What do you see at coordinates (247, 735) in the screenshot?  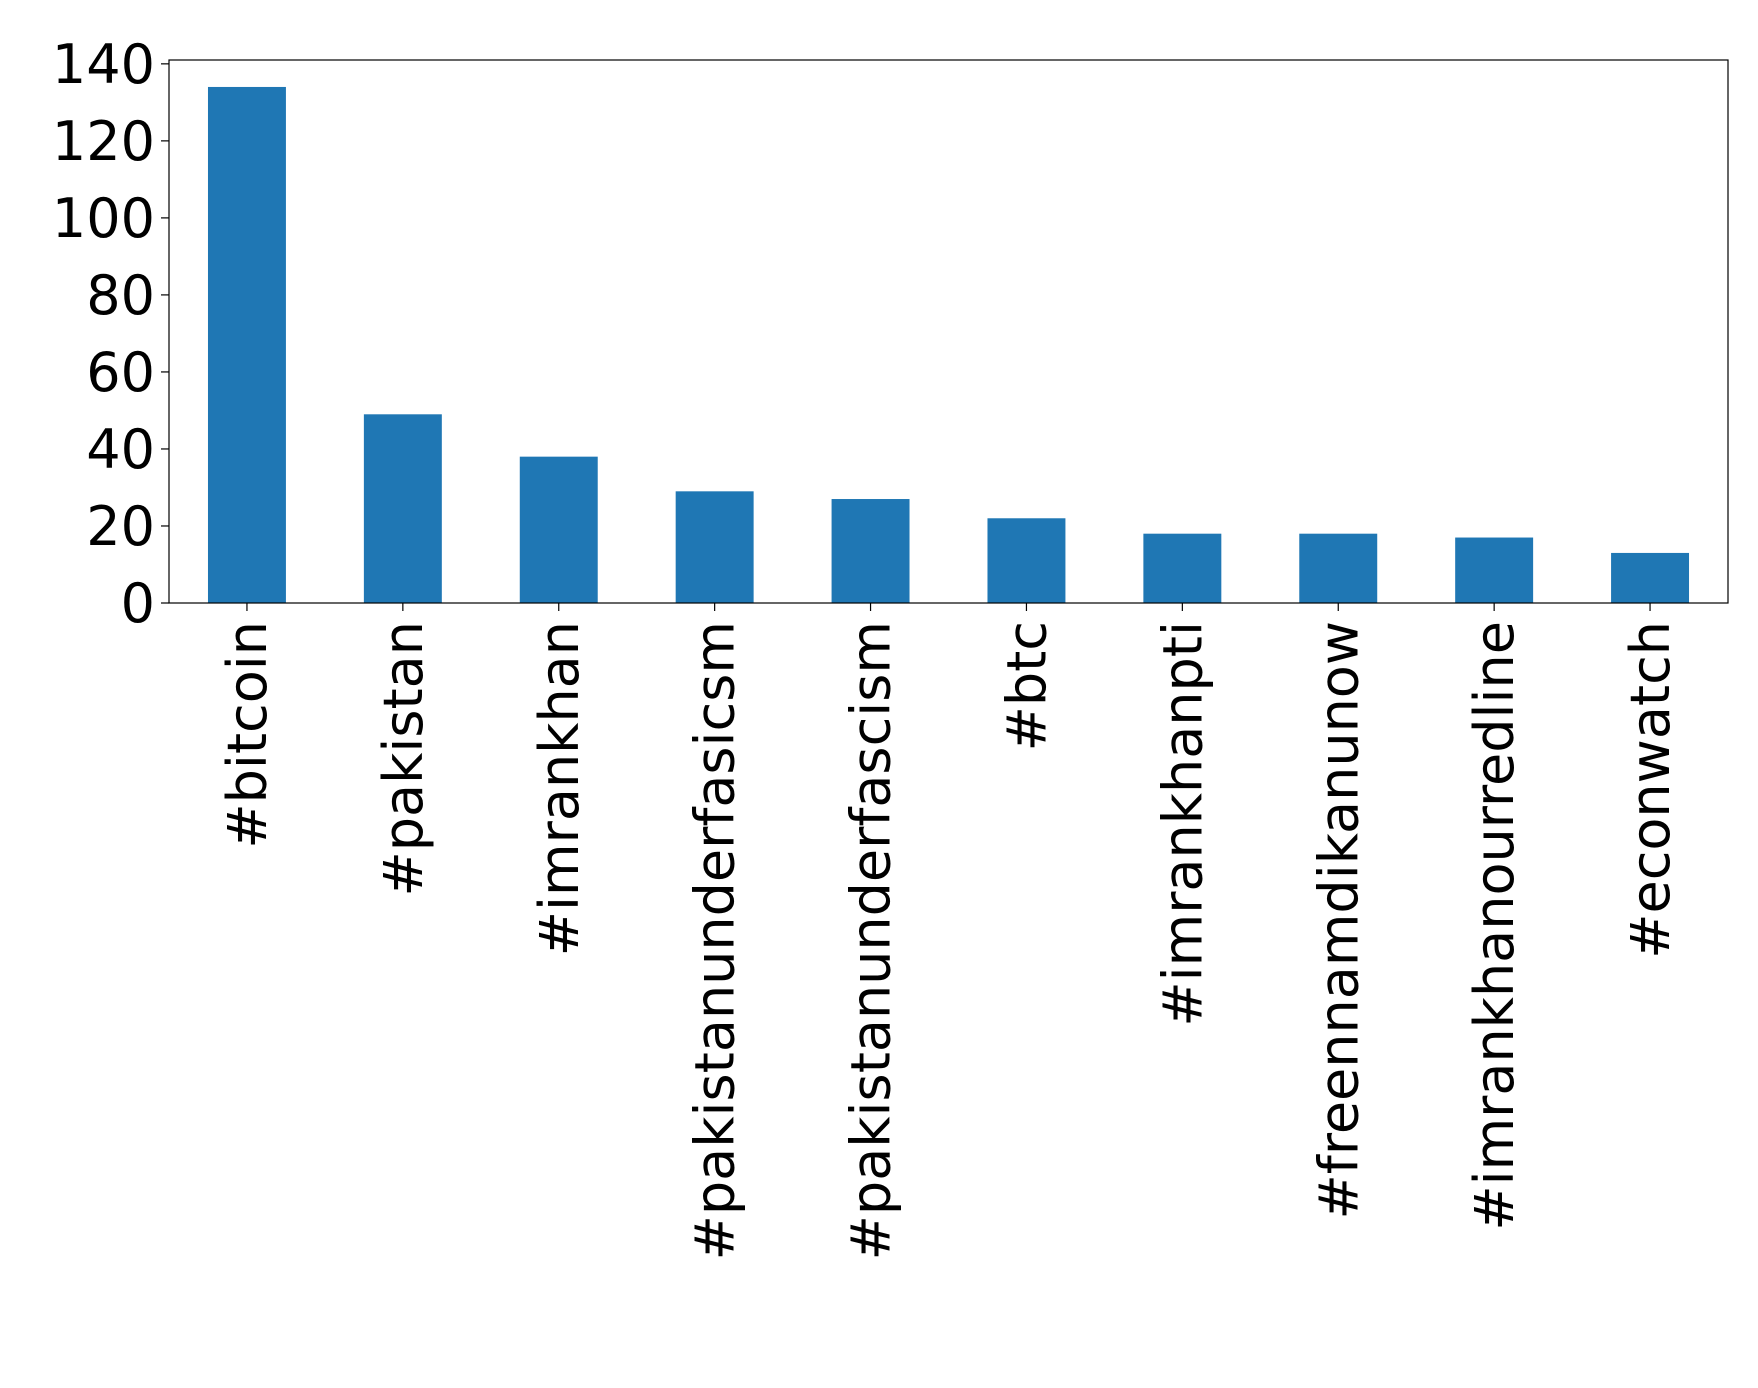 I see `x-tick-label: #bitcoin` at bounding box center [247, 735].